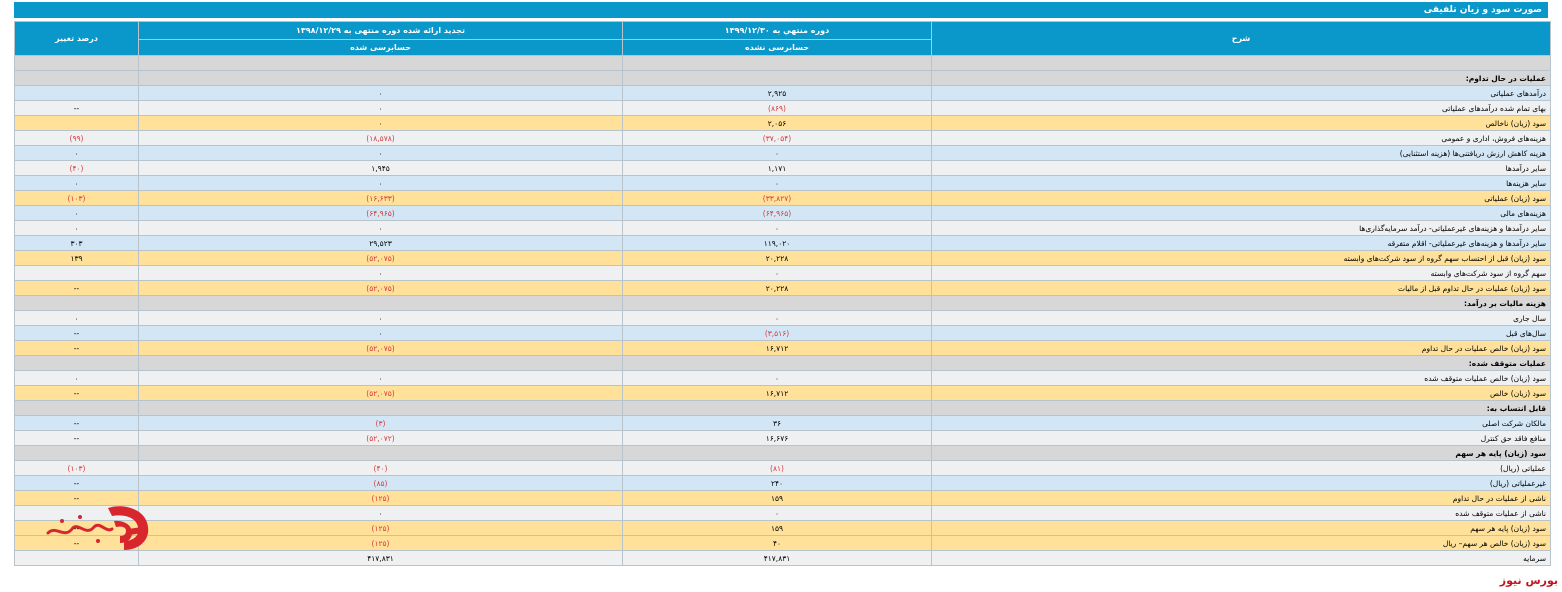  I want to click on value-cell-b: (۵۲,۰۷۵), so click(380, 258).